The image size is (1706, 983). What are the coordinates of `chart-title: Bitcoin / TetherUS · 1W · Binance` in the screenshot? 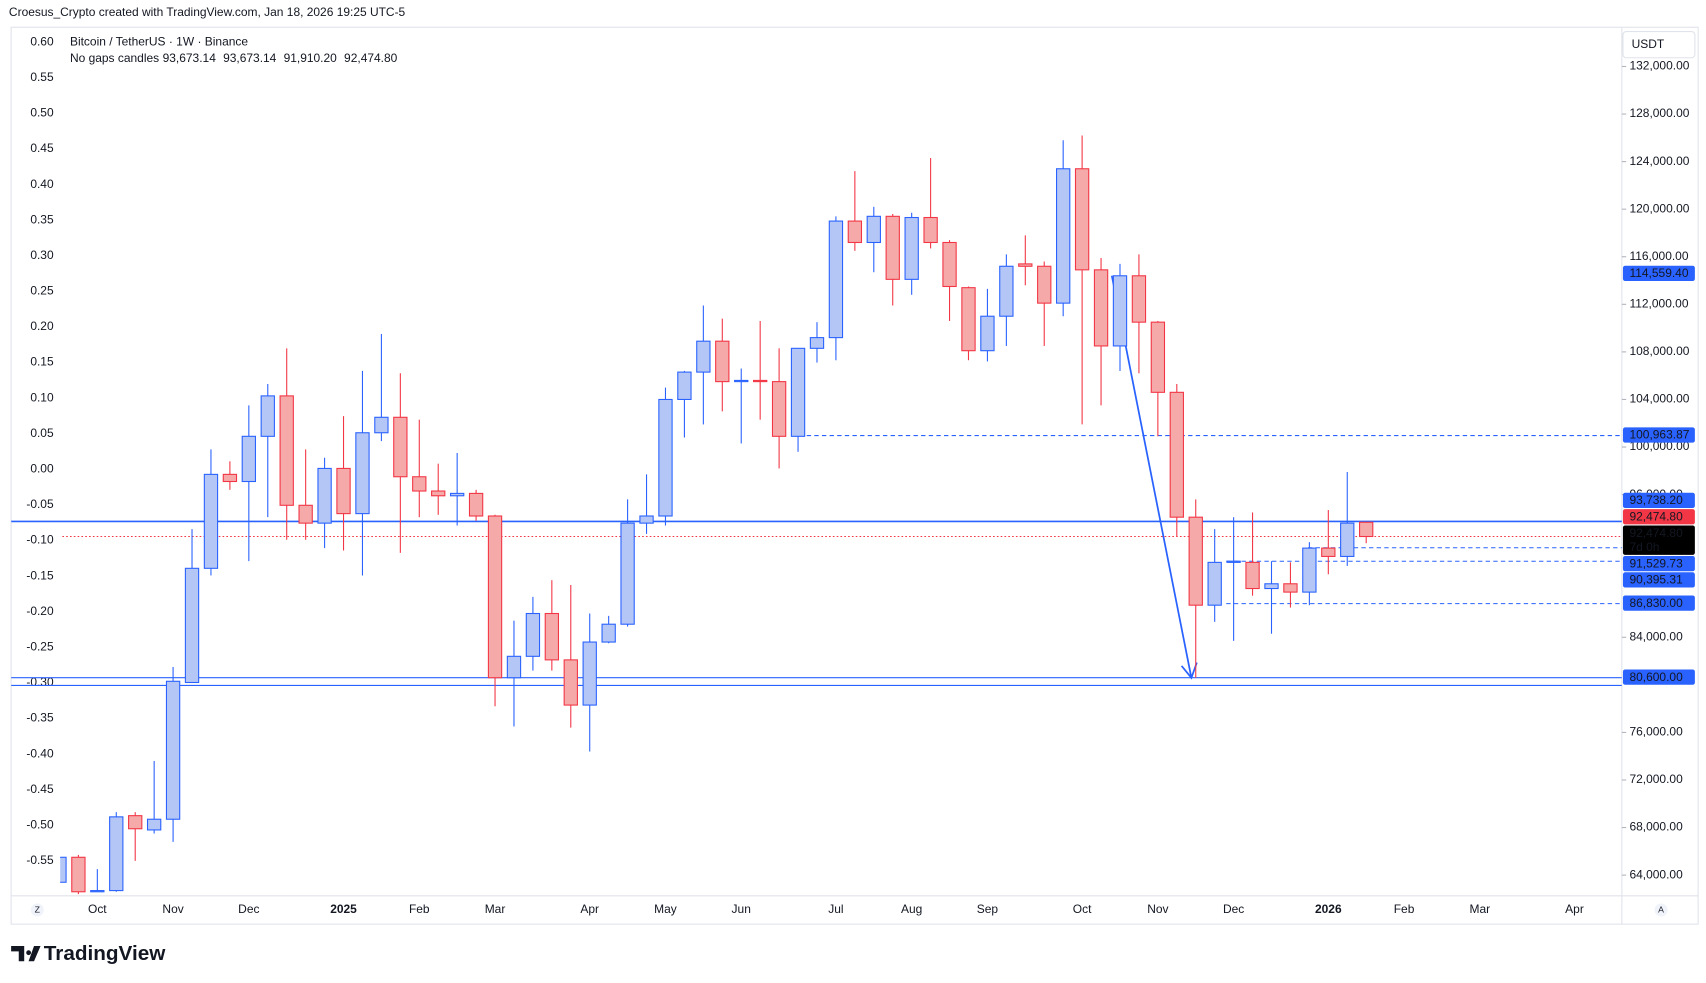 It's located at (159, 42).